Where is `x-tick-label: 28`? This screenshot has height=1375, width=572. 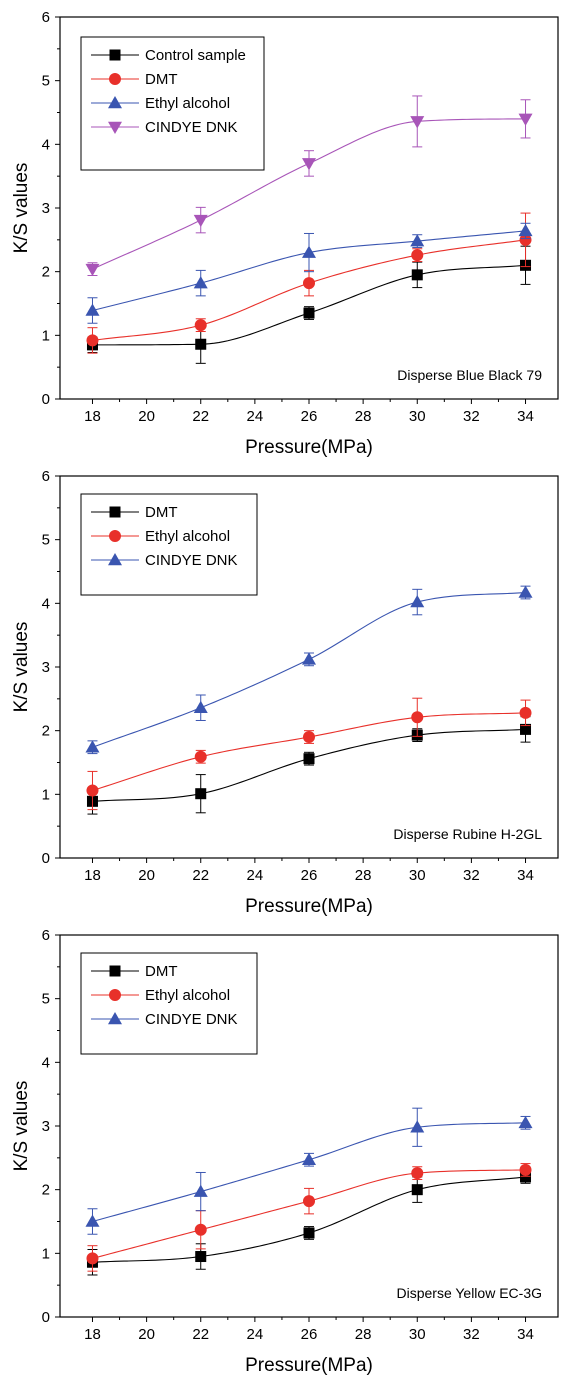
x-tick-label: 28 is located at coordinates (363, 416).